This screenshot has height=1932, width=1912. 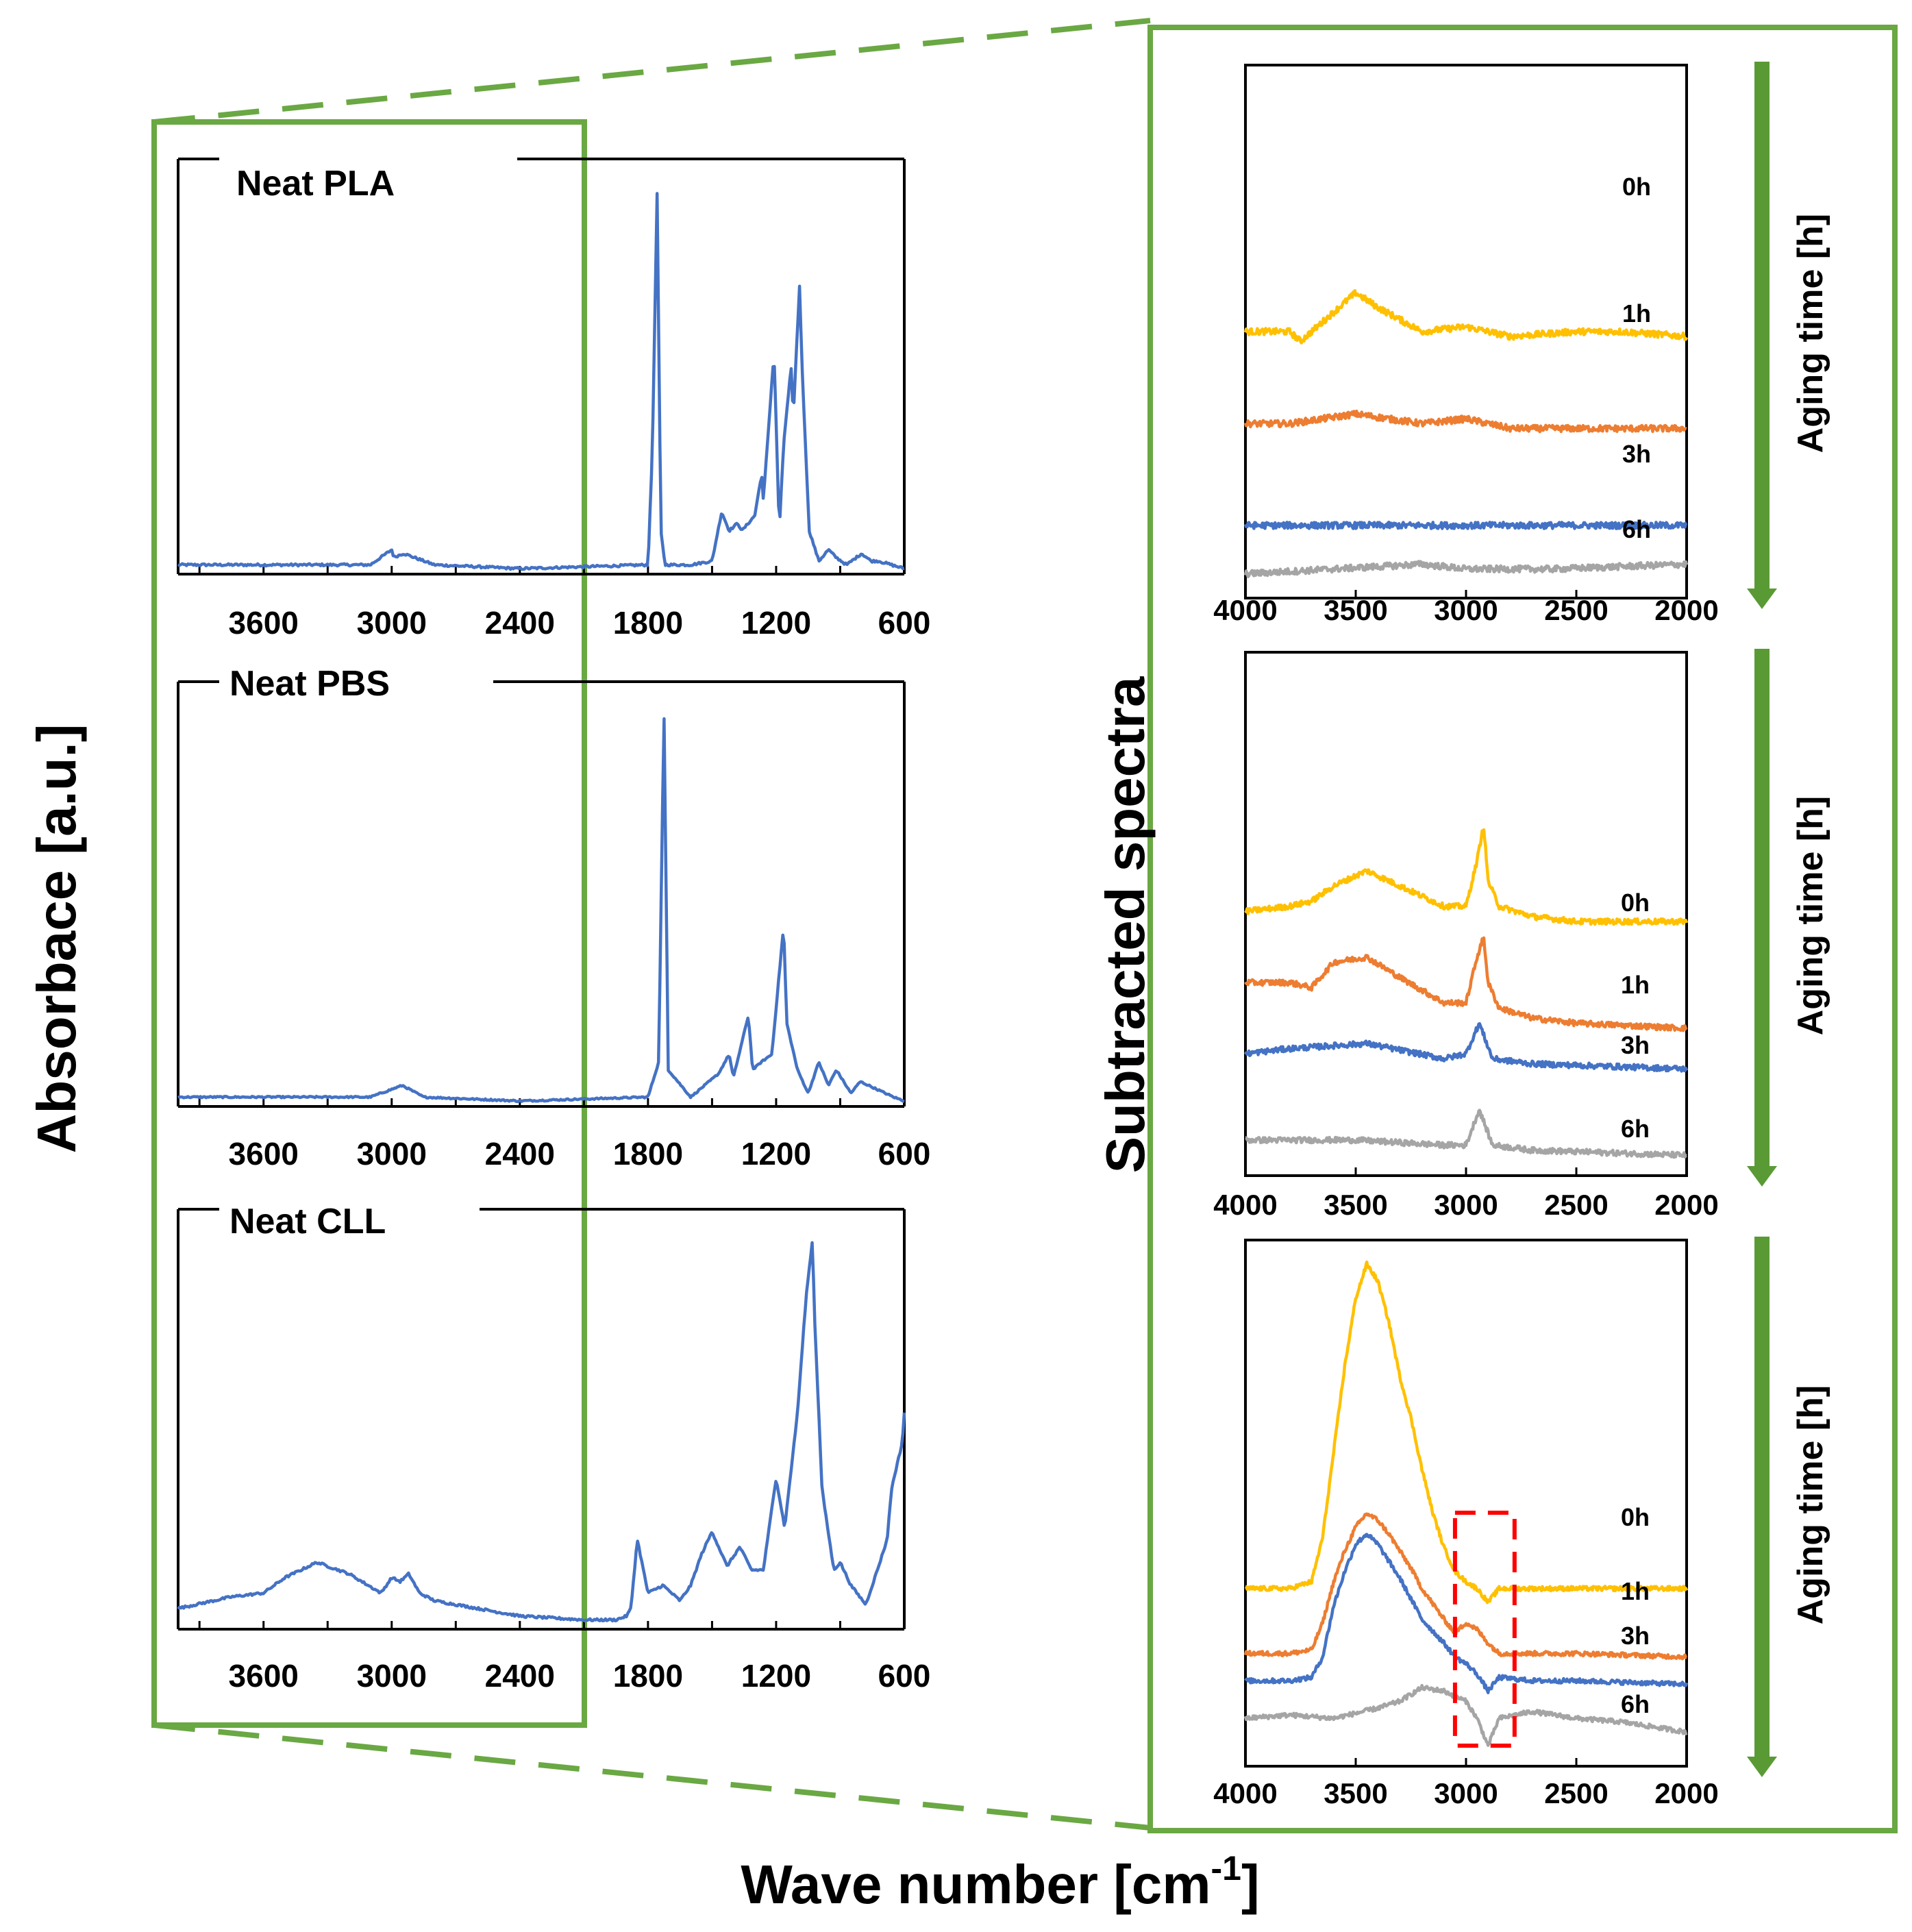 I want to click on chart-3: Neat CLL 3600 3000 2400 1800 1200 600, so click(x=554, y=1448).